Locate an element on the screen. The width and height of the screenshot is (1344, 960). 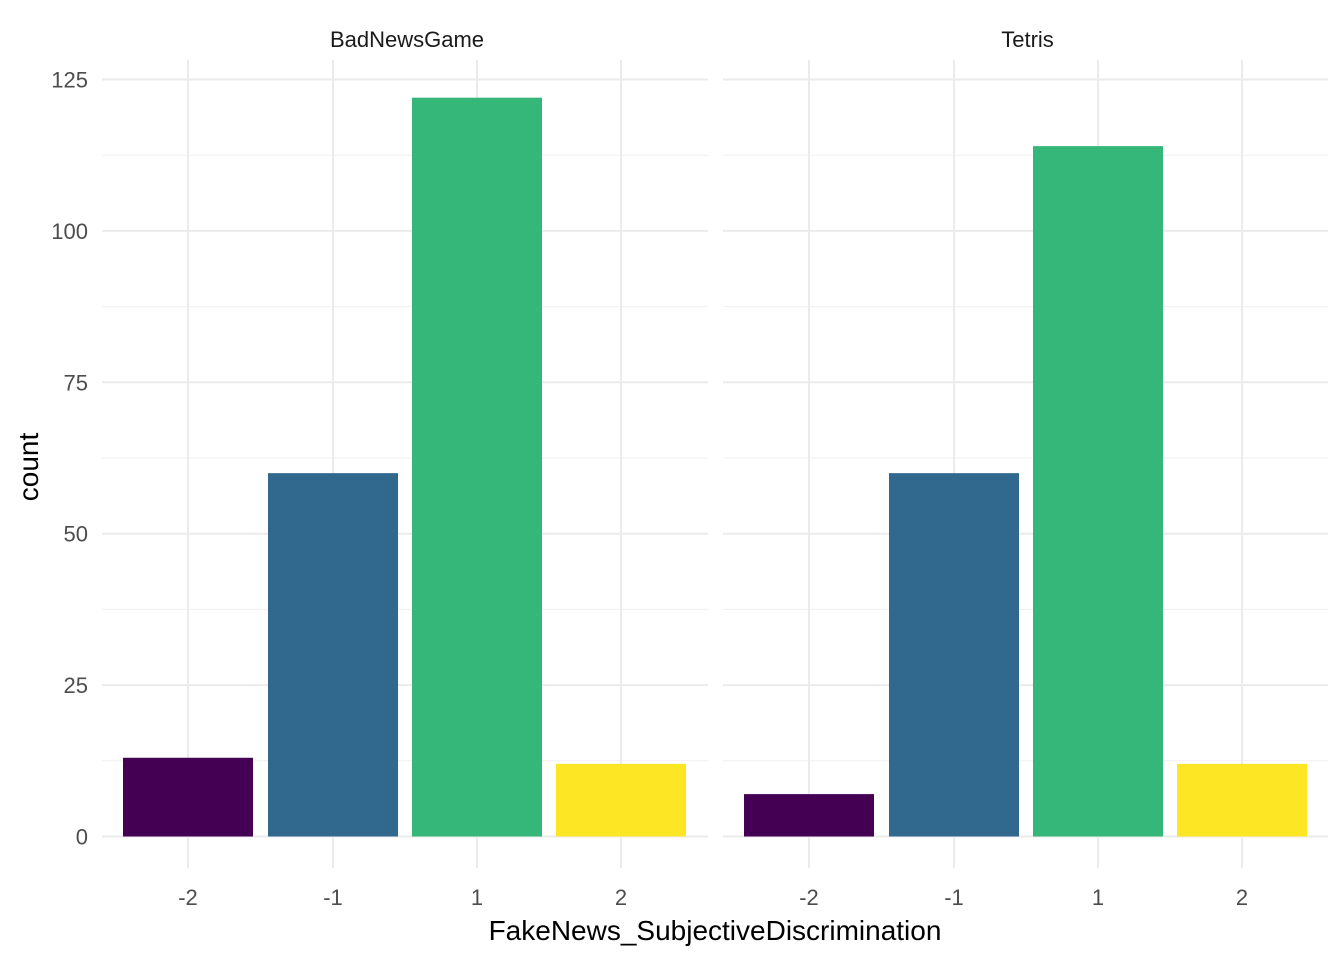
y-tick-label: 25 is located at coordinates (76, 685).